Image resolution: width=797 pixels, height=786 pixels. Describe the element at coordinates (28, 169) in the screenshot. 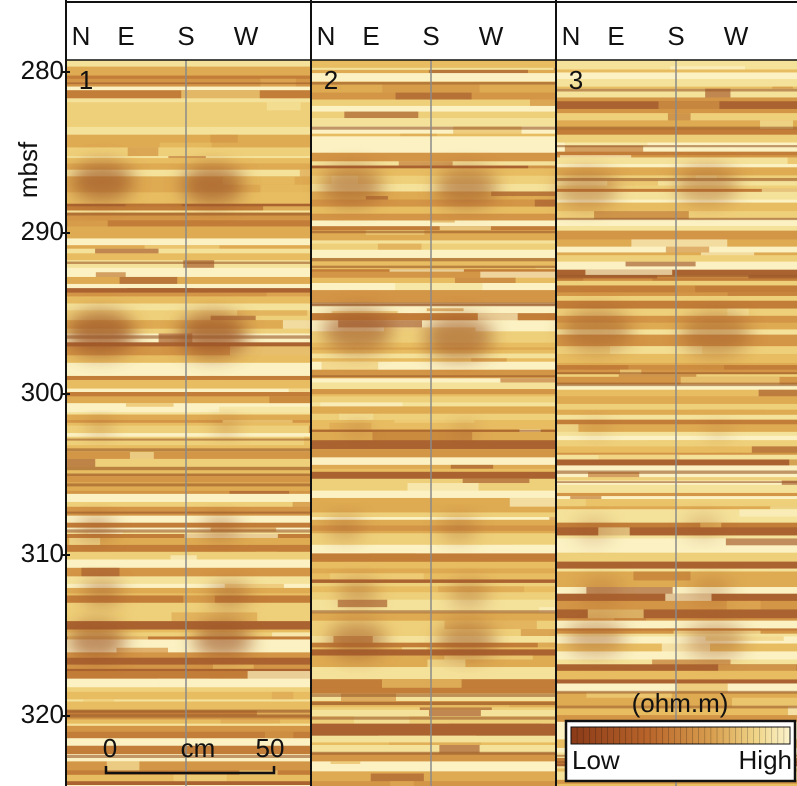

I see `depth-axis-label: mbsf` at that location.